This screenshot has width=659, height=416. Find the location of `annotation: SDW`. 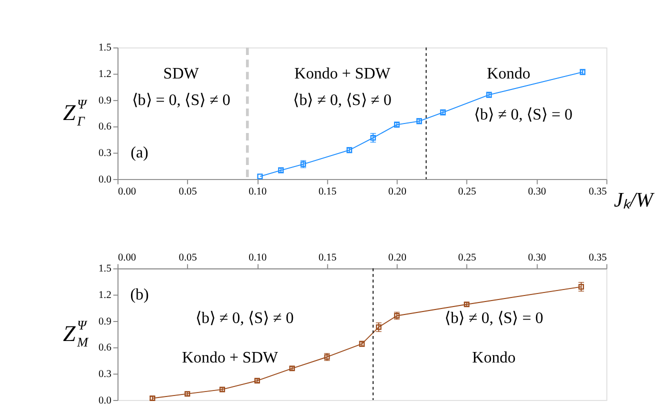

annotation: SDW is located at coordinates (181, 73).